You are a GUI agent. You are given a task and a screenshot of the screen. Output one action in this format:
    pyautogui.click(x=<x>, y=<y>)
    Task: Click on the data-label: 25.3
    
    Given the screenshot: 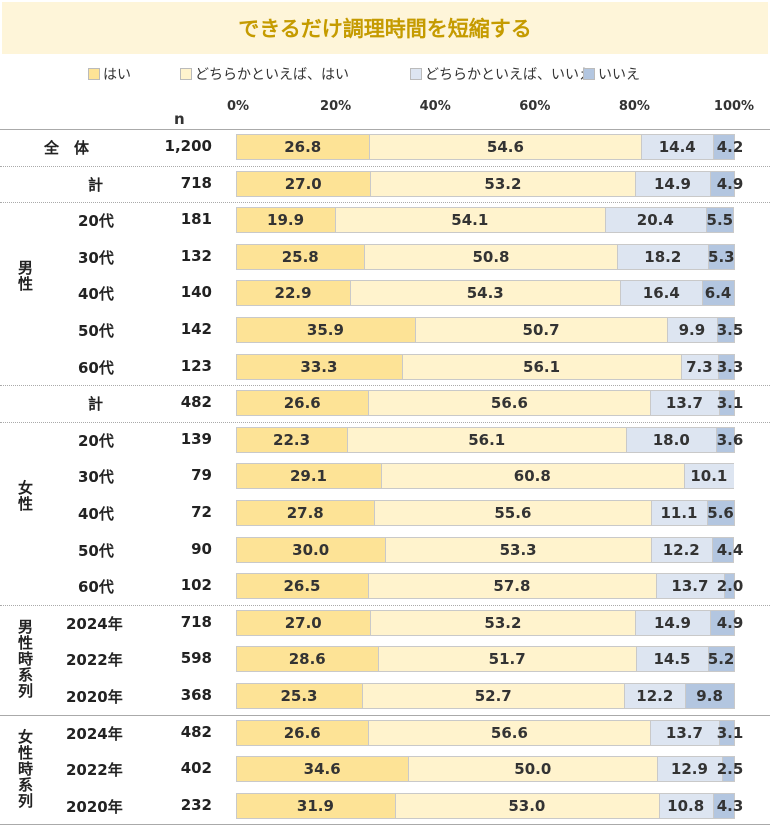 What is the action you would take?
    pyautogui.click(x=299, y=696)
    